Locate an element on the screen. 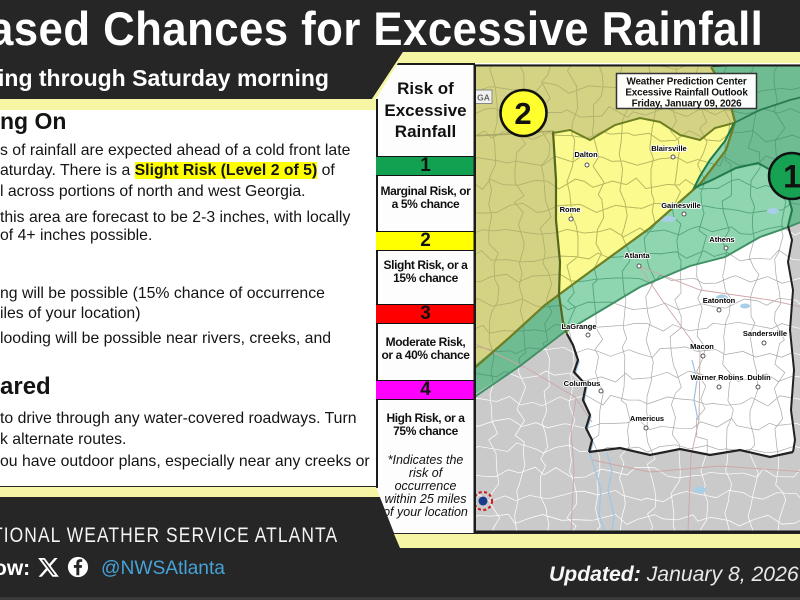  svg-text: Sandersville is located at coordinates (765, 333).